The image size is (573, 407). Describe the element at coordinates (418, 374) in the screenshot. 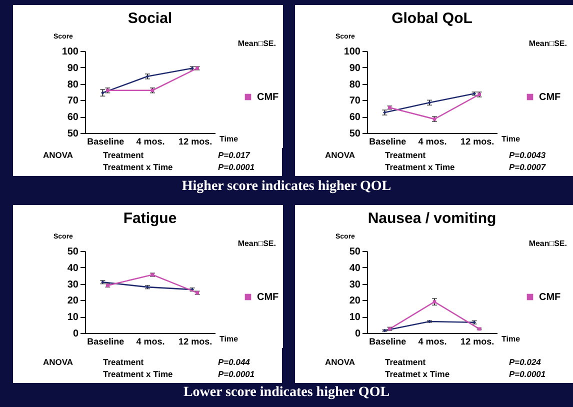

I see `text: Treatmet x Time` at that location.